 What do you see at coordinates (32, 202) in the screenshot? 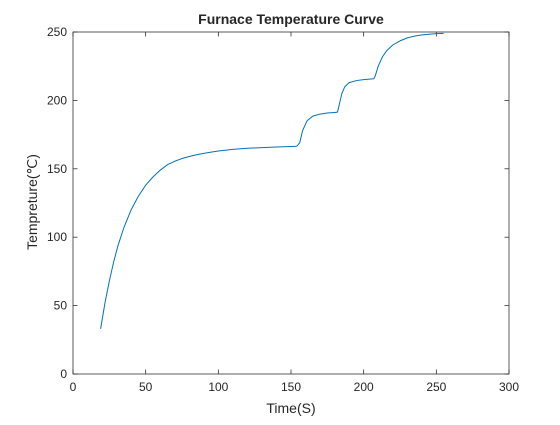
I see `y-axis-label: Tempreture(℃)` at bounding box center [32, 202].